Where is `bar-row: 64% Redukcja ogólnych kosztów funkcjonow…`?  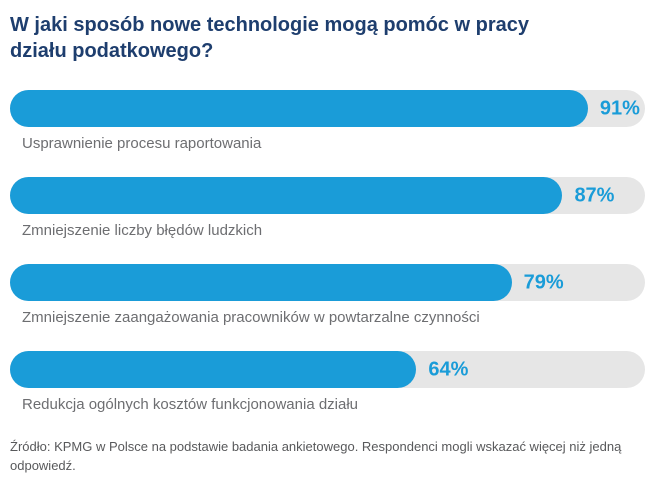 bar-row: 64% Redukcja ogólnych kosztów funkcjonow… is located at coordinates (327, 382).